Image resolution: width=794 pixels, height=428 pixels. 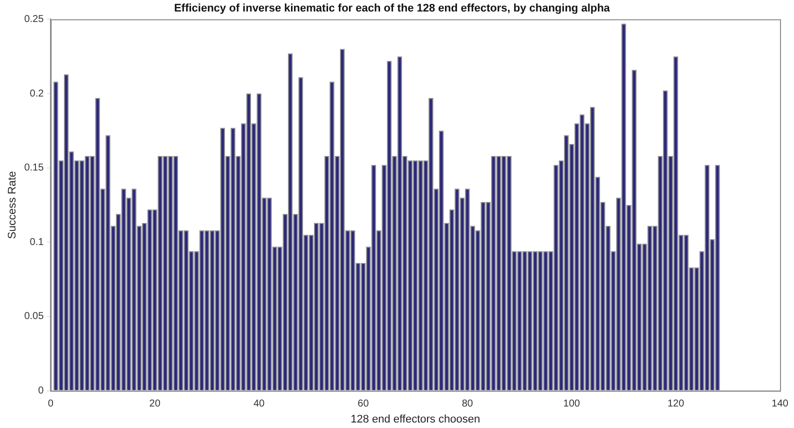 I want to click on y-tick-label: 0, so click(x=41, y=391).